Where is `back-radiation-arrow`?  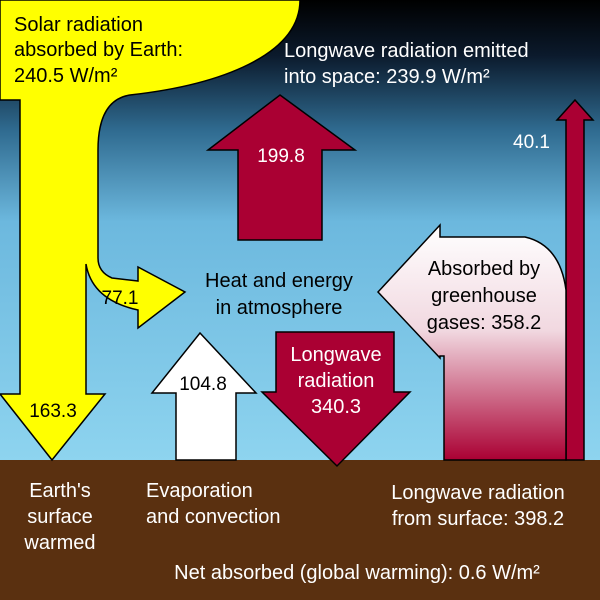 back-radiation-arrow is located at coordinates (336, 399).